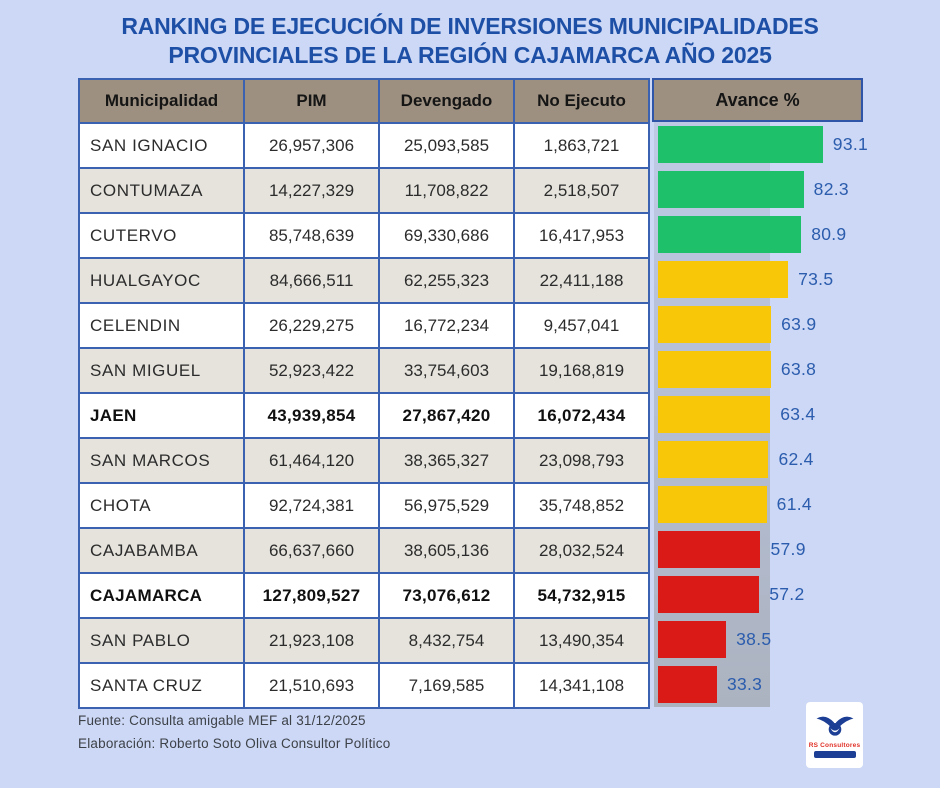 The width and height of the screenshot is (940, 788). Describe the element at coordinates (446, 505) in the screenshot. I see `cell-devengado: 56,975,529` at that location.